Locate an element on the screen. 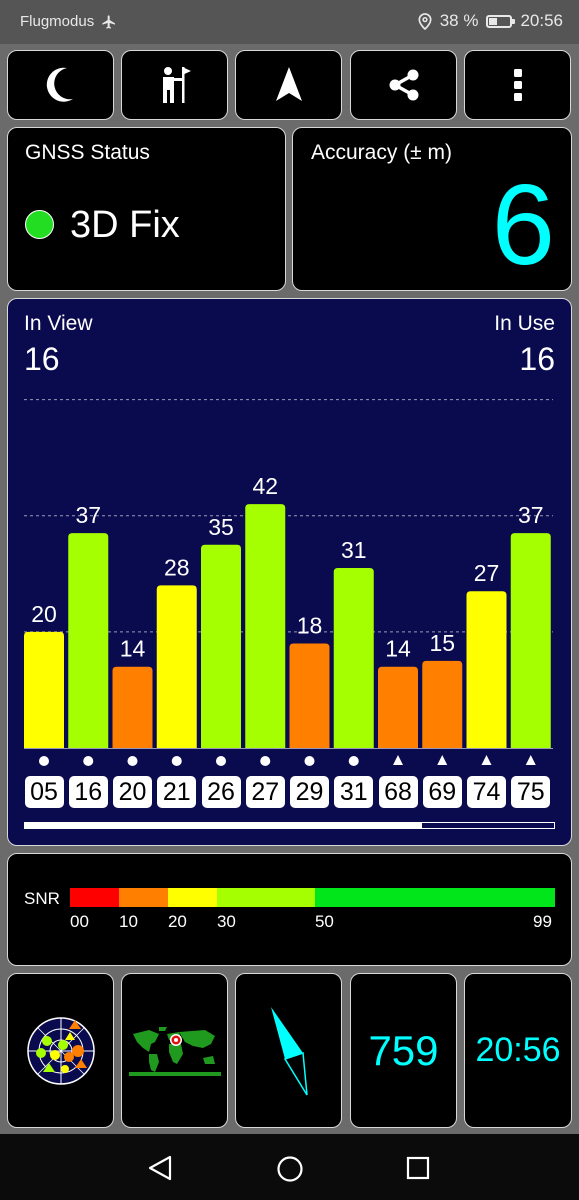 Image resolution: width=579 pixels, height=1200 pixels. gnss-status-title: GNSS Status is located at coordinates (87, 152).